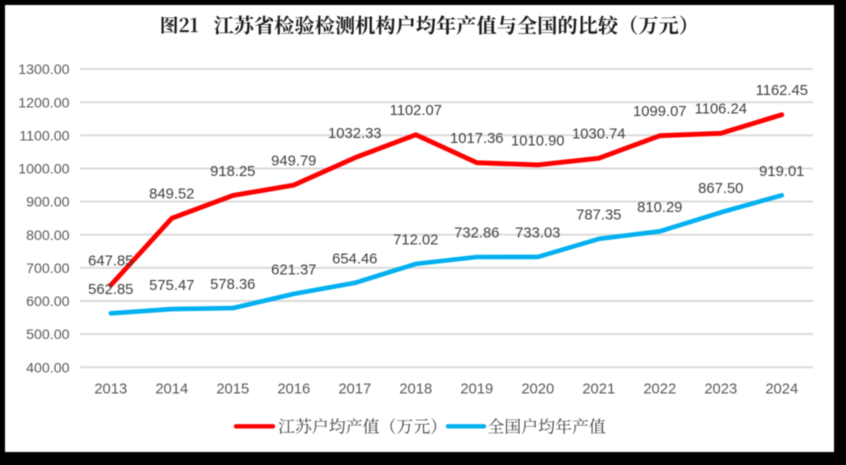  Describe the element at coordinates (415, 241) in the screenshot. I see `svg-text: 712.02` at that location.